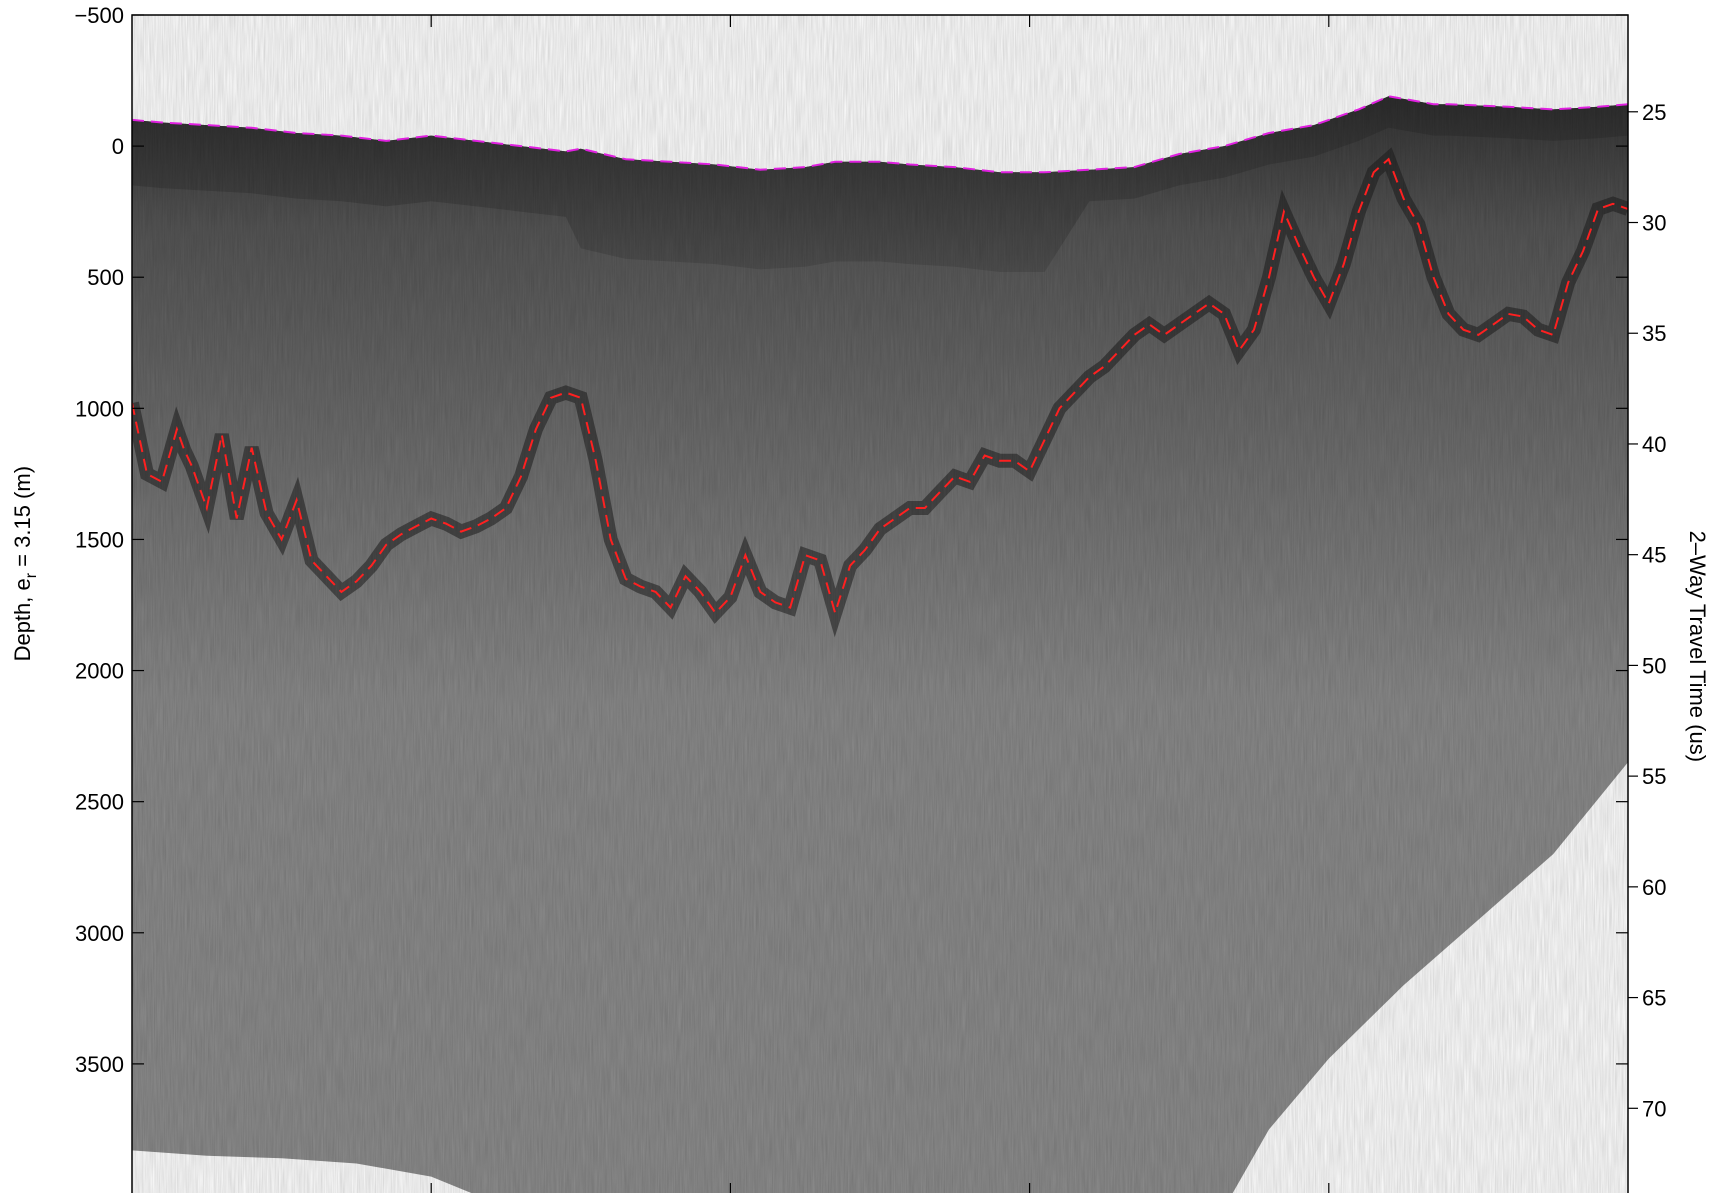 This screenshot has width=1711, height=1193. I want to click on left-axis-label-sub: r, so click(31, 575).